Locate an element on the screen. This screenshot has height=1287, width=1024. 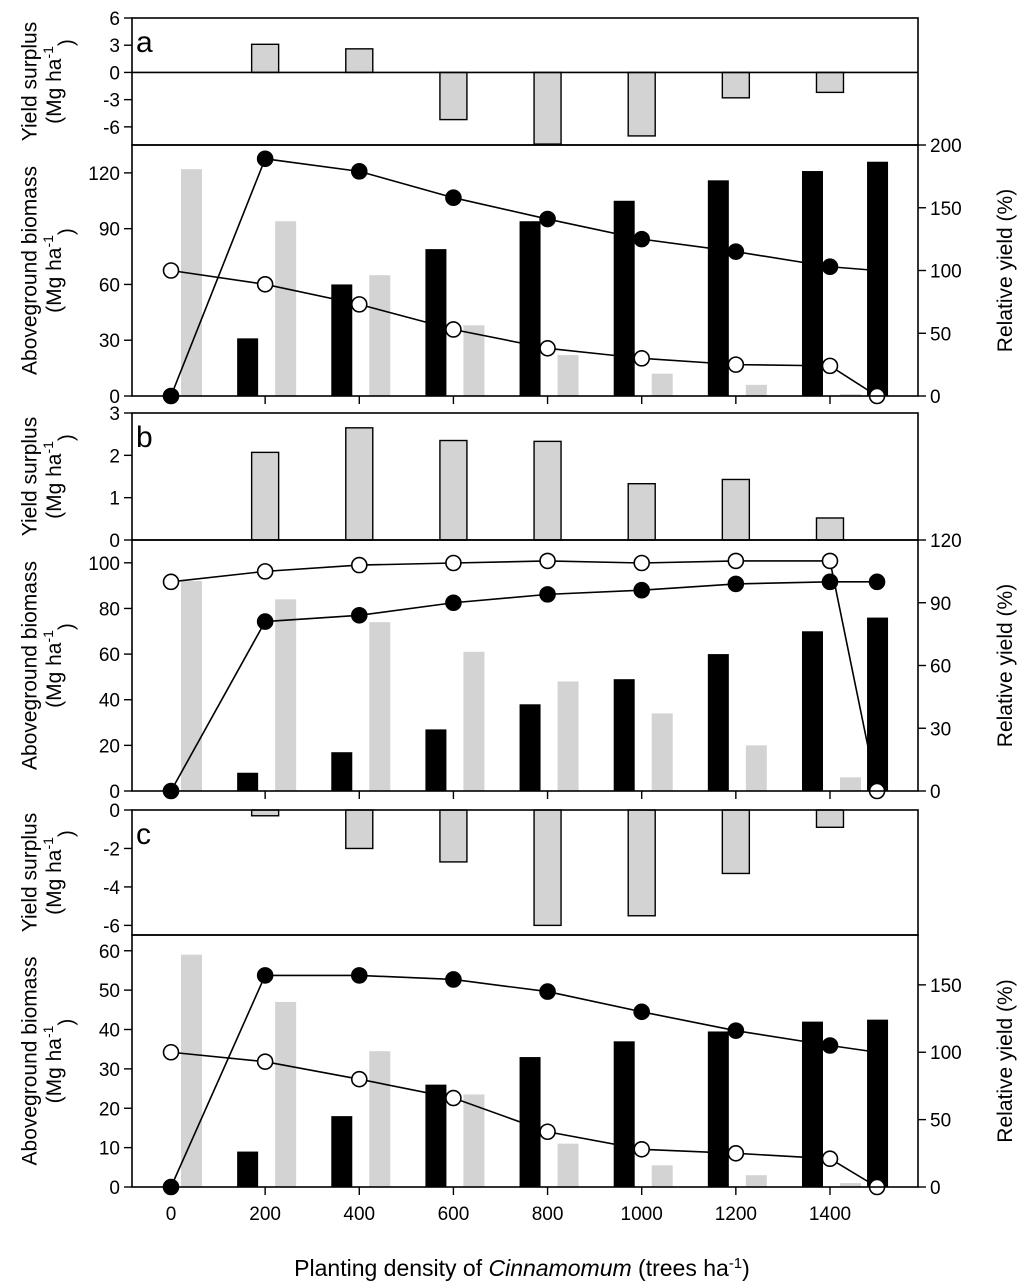
panel-b-biomass-ytick-label-2: 40 is located at coordinates (109, 701).